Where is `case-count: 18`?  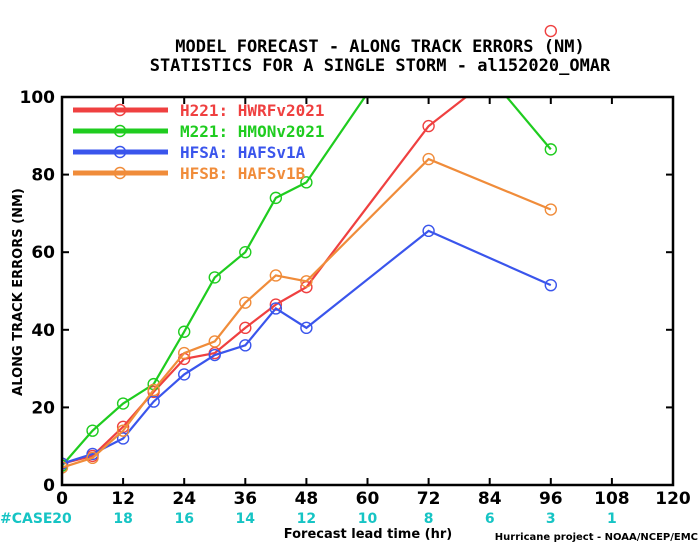
case-count: 18 is located at coordinates (122, 519).